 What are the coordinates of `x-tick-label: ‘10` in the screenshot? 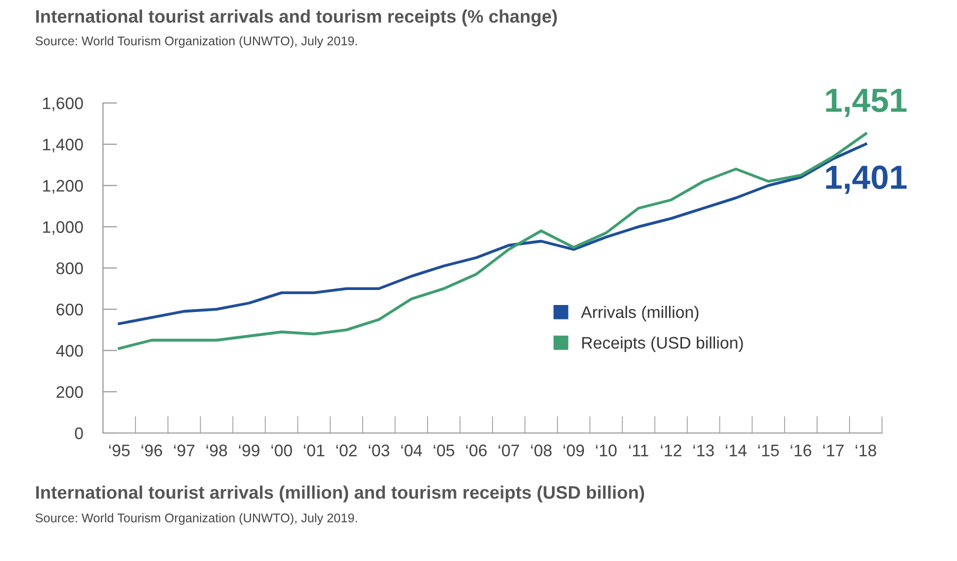 It's located at (606, 450).